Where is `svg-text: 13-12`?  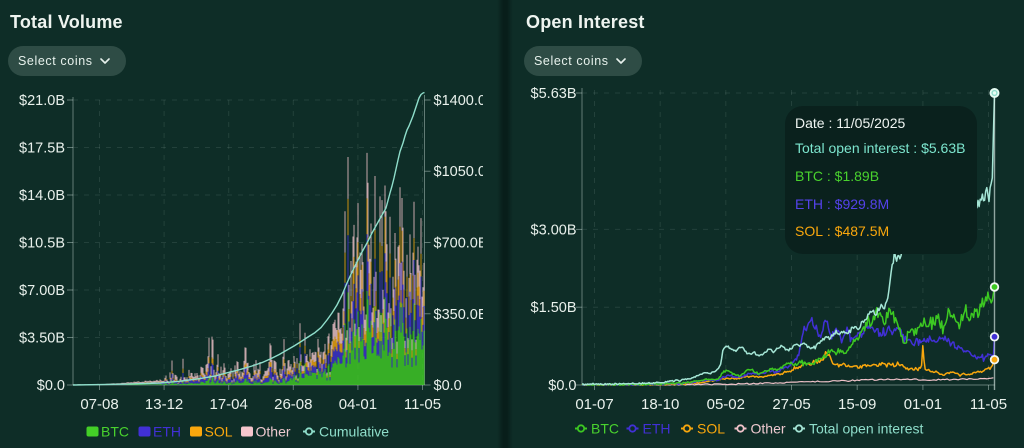 svg-text: 13-12 is located at coordinates (164, 404).